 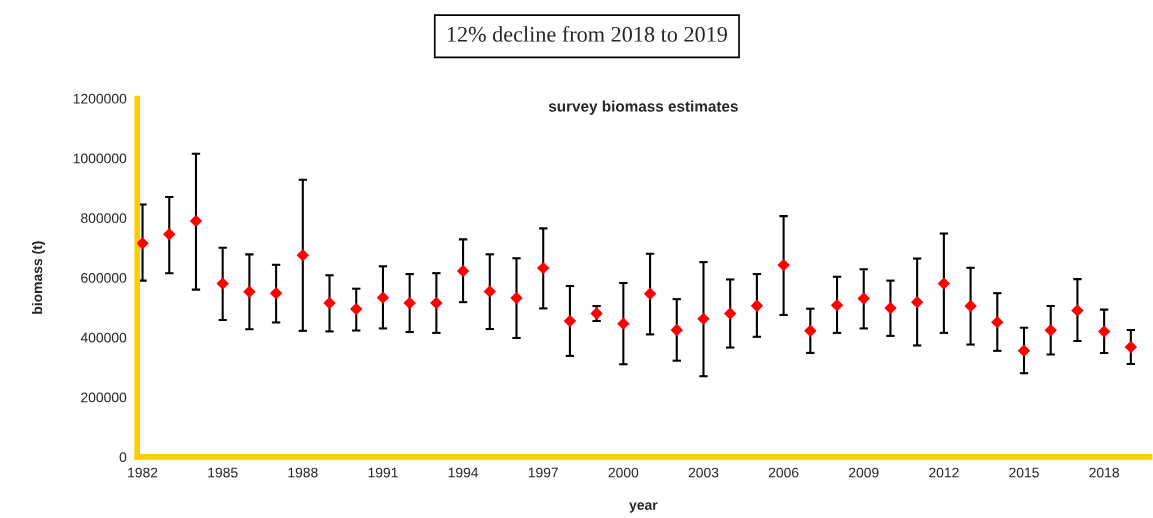 What do you see at coordinates (463, 472) in the screenshot?
I see `x-tick-label: 1994` at bounding box center [463, 472].